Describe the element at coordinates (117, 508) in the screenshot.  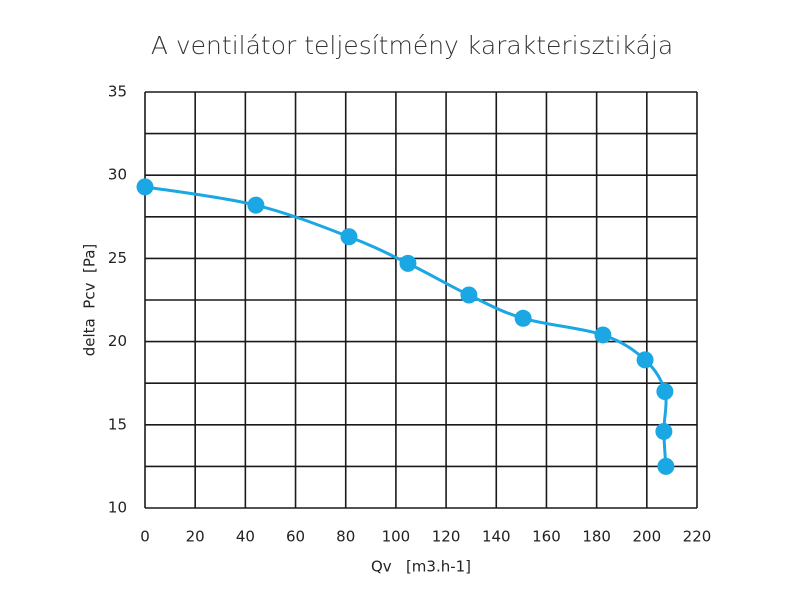
I see `y-tick-label: 10` at that location.